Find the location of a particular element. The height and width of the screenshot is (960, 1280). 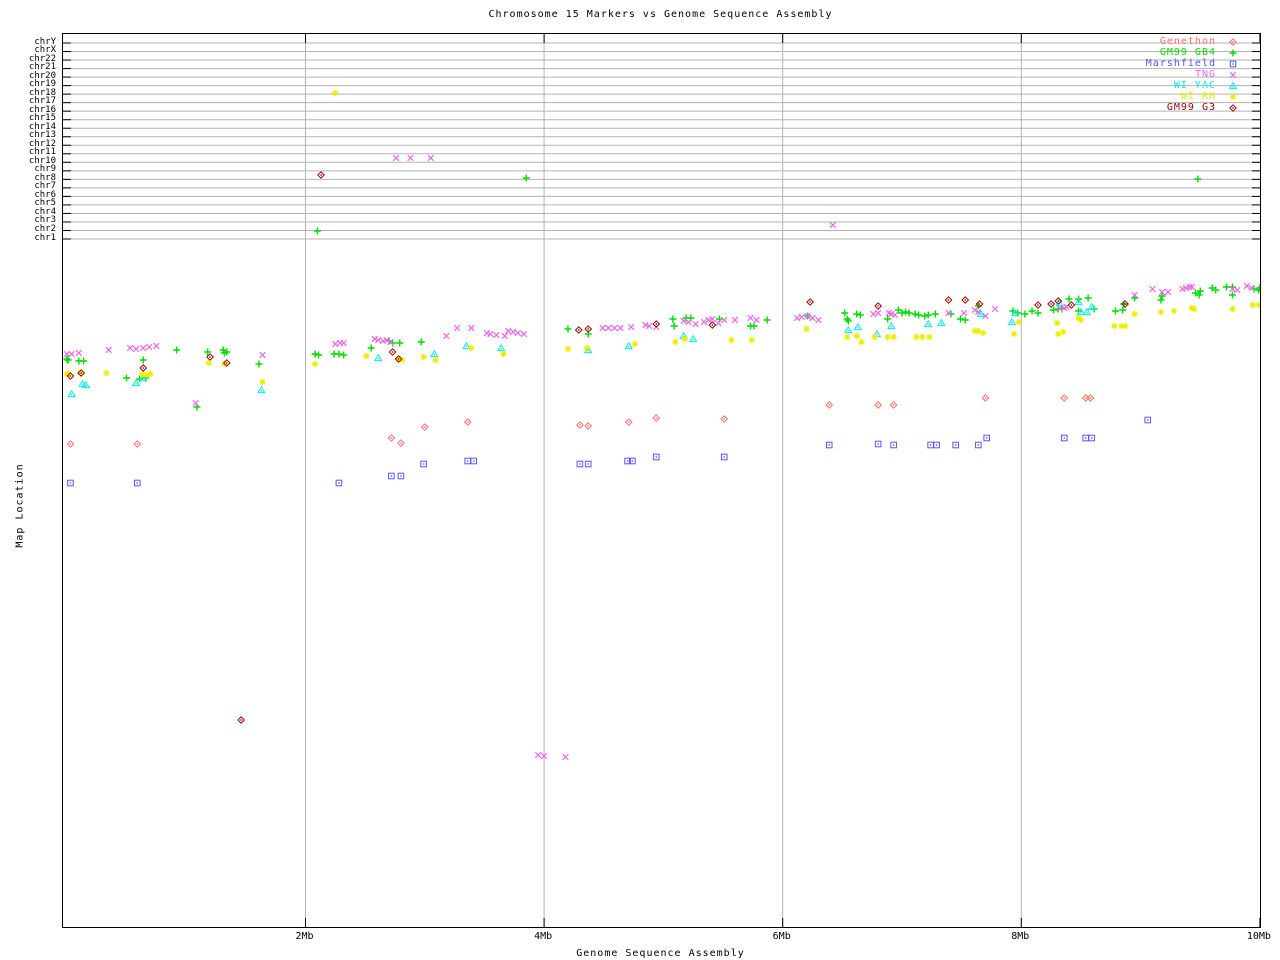

y-axis-label: chr18 is located at coordinates (42, 92).